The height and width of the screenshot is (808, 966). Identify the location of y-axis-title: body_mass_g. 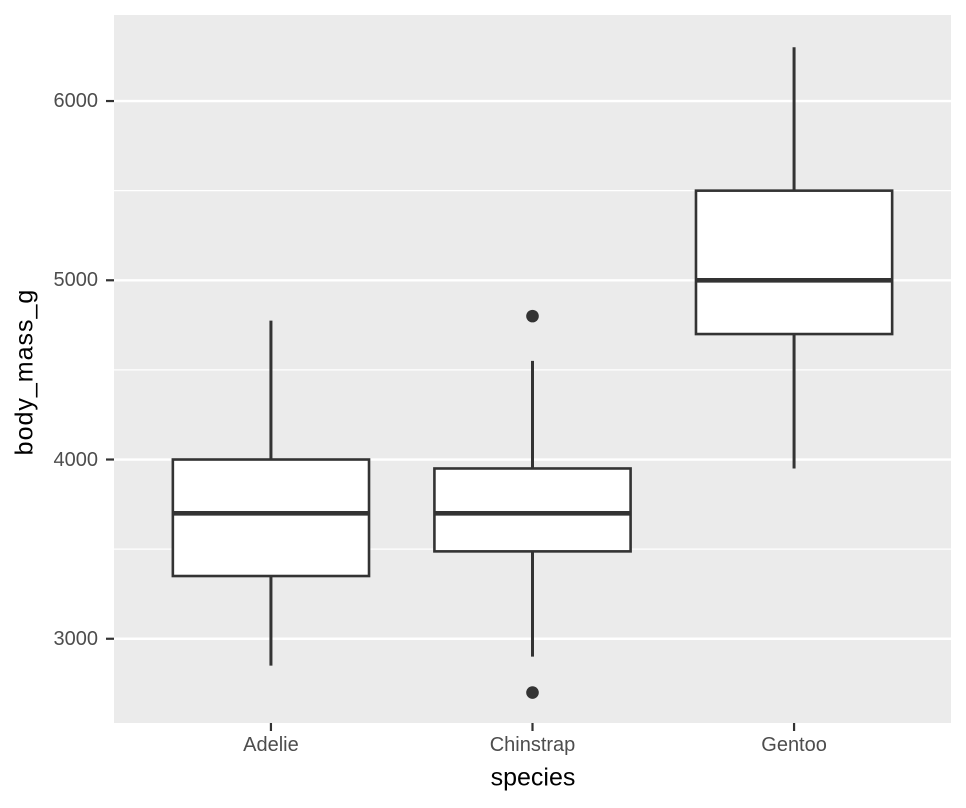
(24, 372).